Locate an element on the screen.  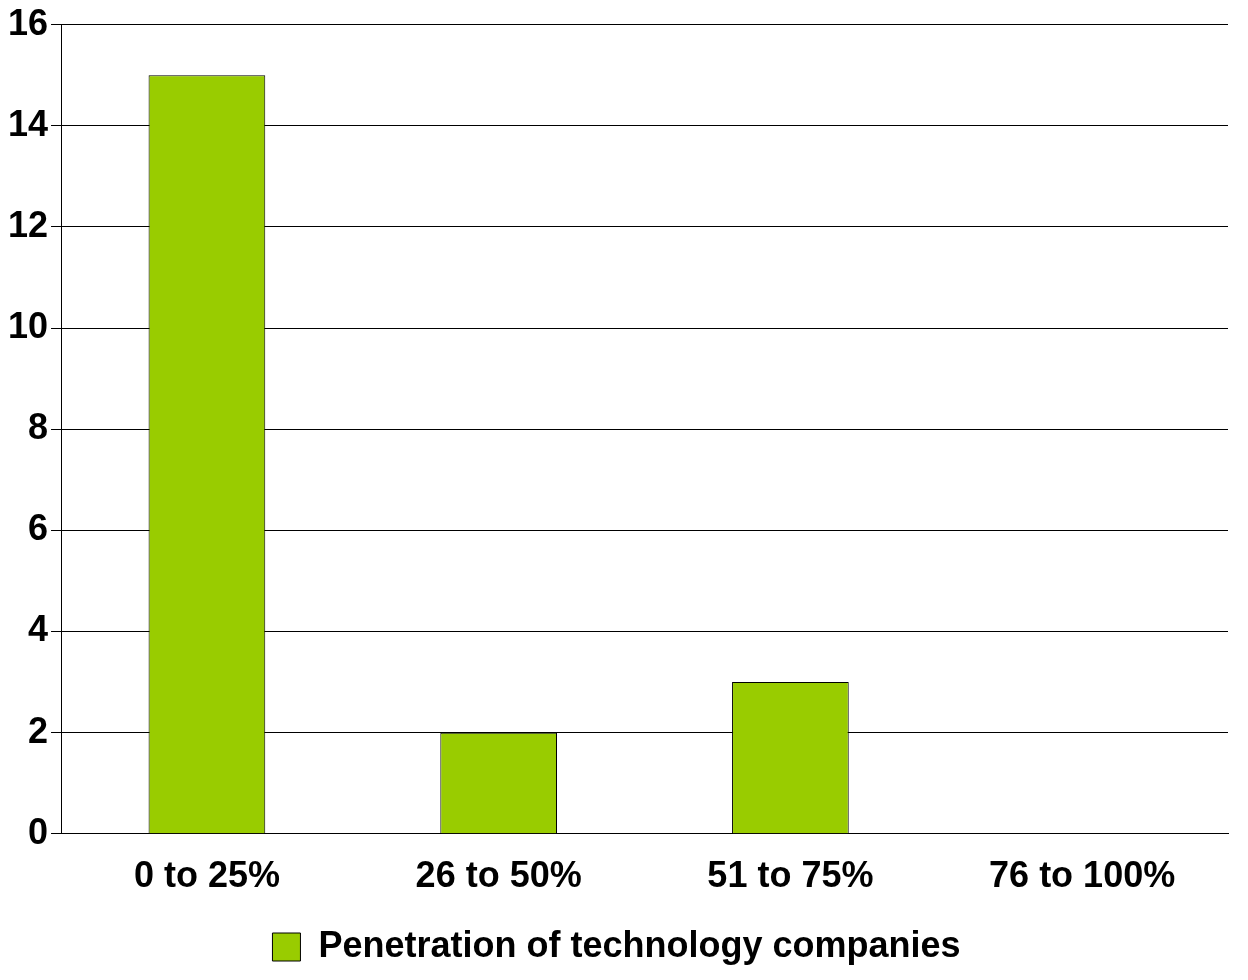
y-tick-label: 16 is located at coordinates (28, 22).